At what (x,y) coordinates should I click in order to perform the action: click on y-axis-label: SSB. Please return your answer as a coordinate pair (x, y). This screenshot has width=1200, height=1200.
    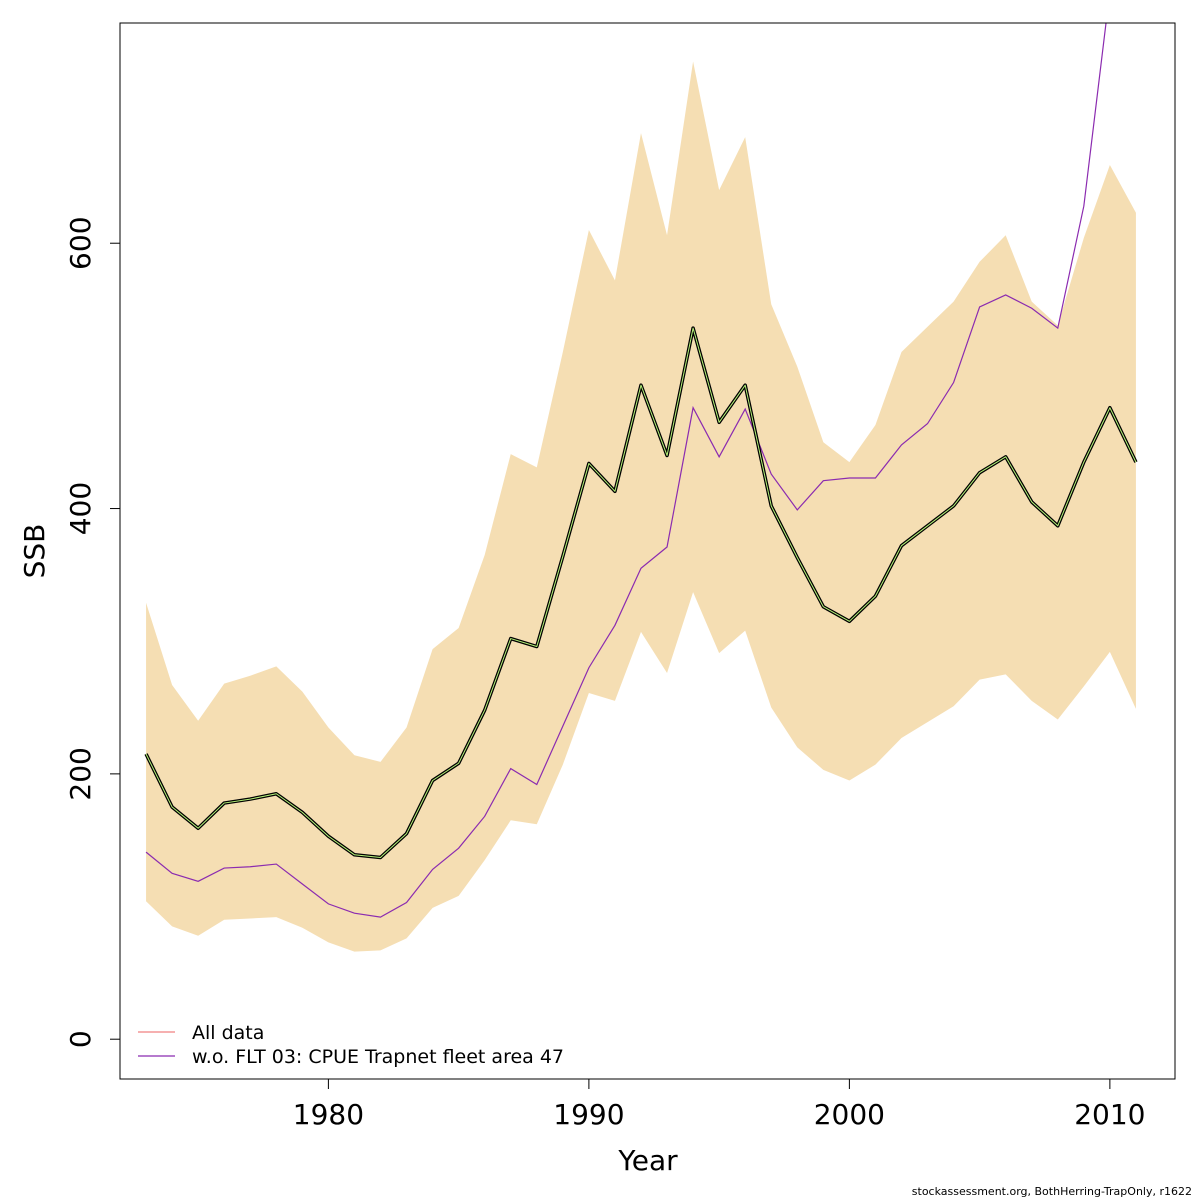
    Looking at the image, I should click on (34, 551).